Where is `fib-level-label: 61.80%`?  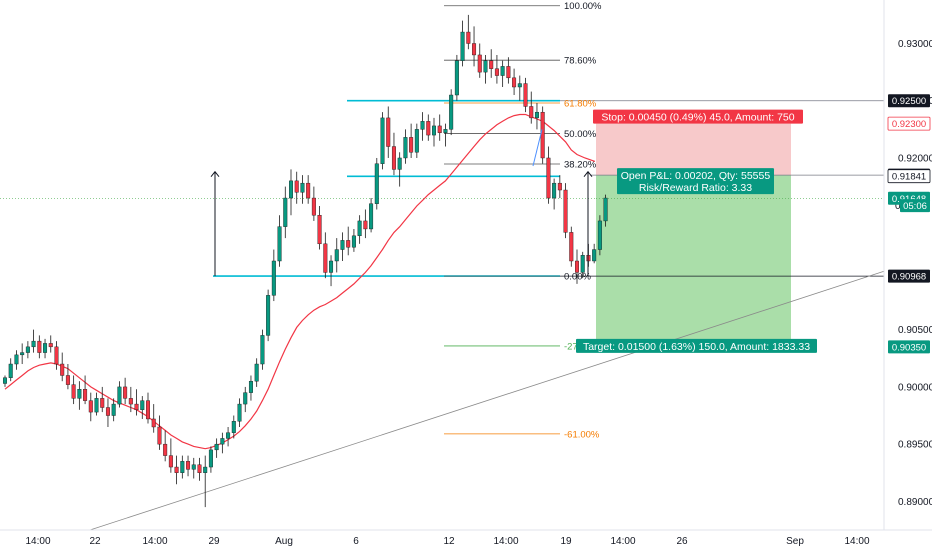 fib-level-label: 61.80% is located at coordinates (580, 104).